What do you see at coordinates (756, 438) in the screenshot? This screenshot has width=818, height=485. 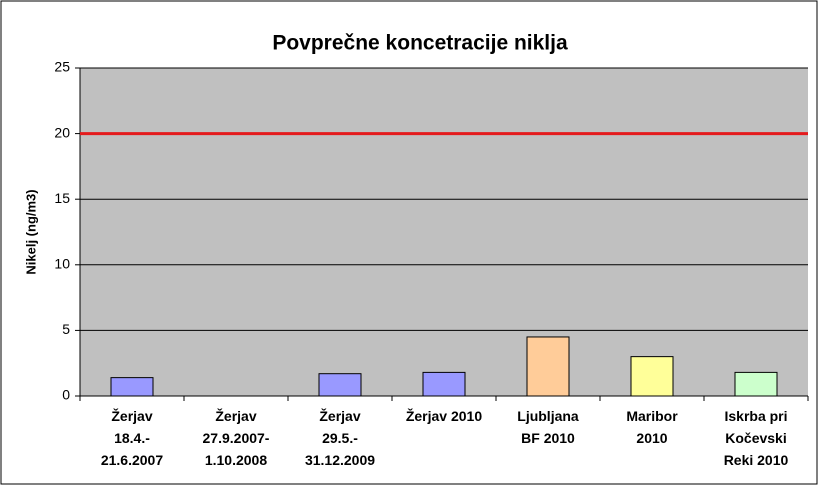 I see `x-tick-label: Iskrba pri Kočevski Reki 2010` at bounding box center [756, 438].